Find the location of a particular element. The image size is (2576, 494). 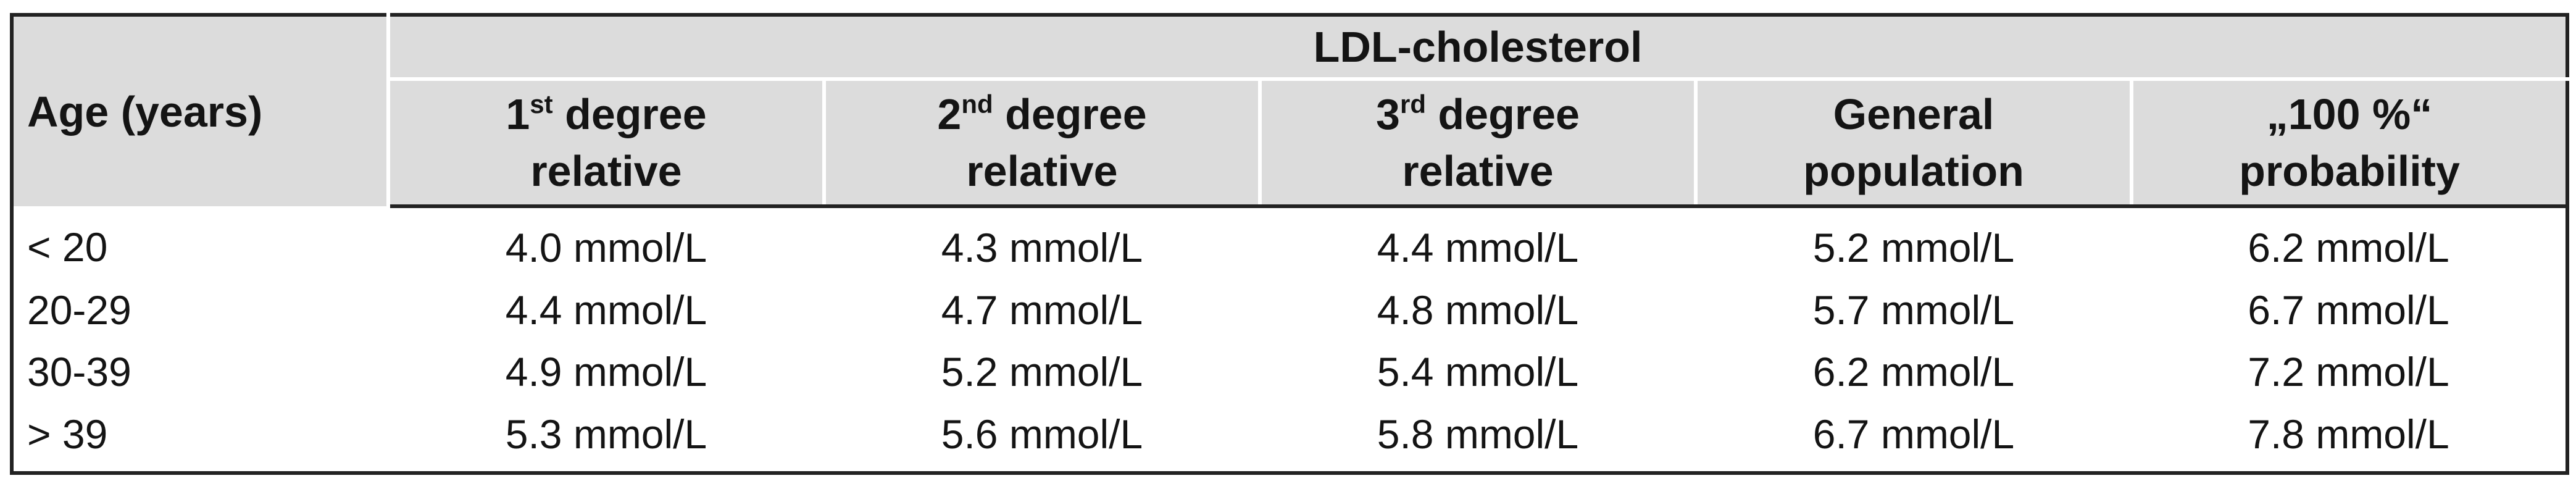

value-cell: 7.8 mmol/L is located at coordinates (2349, 438).